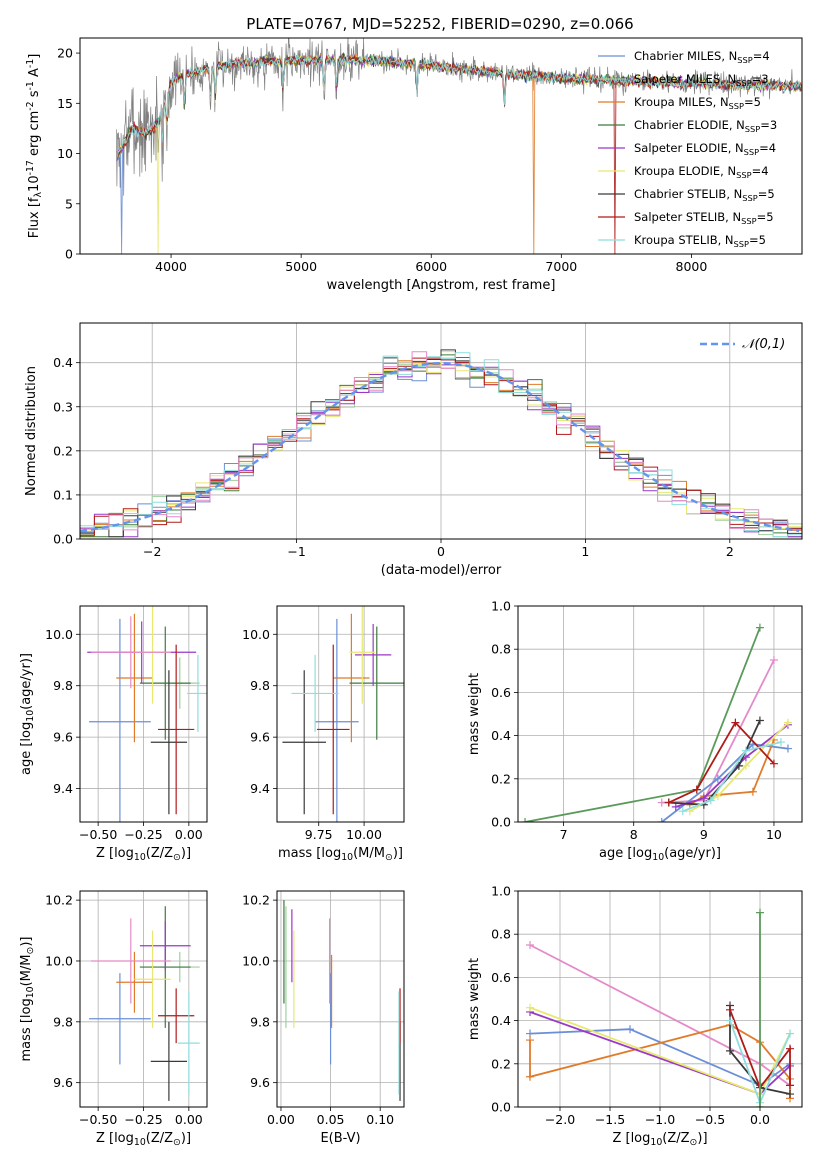 The width and height of the screenshot is (819, 1170). Describe the element at coordinates (165, 683) in the screenshot. I see `errorbar-chabrier-elodie` at that location.